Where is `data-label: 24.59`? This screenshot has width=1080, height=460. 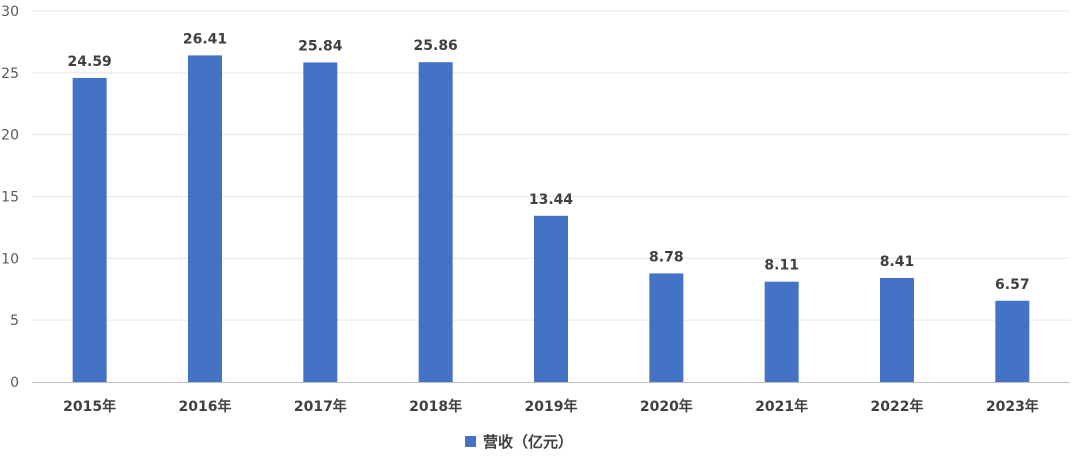
data-label: 24.59 is located at coordinates (90, 62).